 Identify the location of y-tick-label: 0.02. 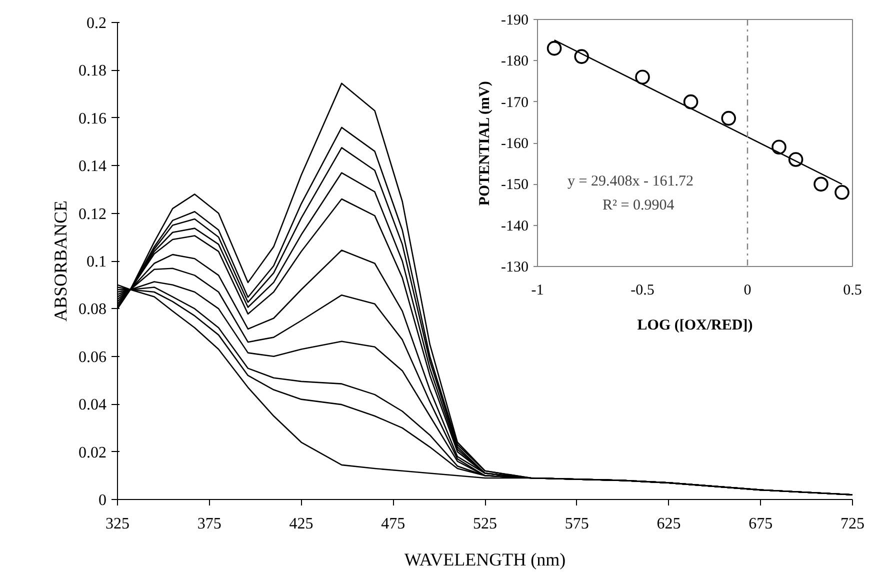
(92, 453).